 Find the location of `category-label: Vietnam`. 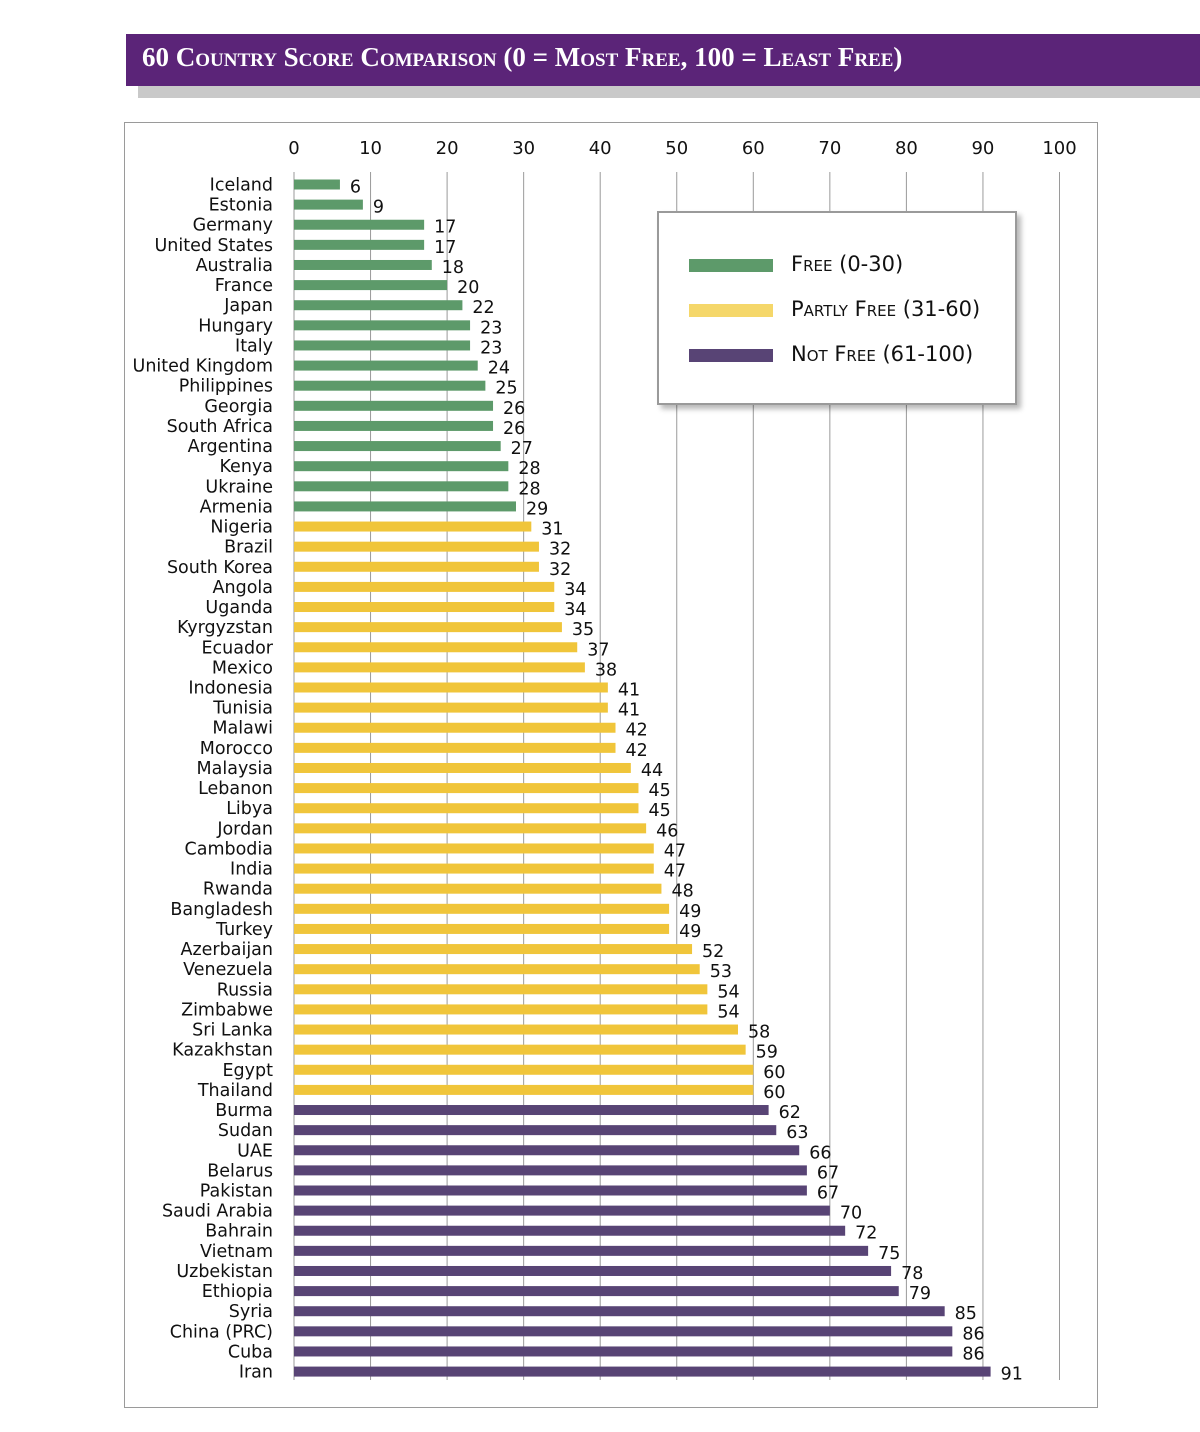

category-label: Vietnam is located at coordinates (236, 1252).